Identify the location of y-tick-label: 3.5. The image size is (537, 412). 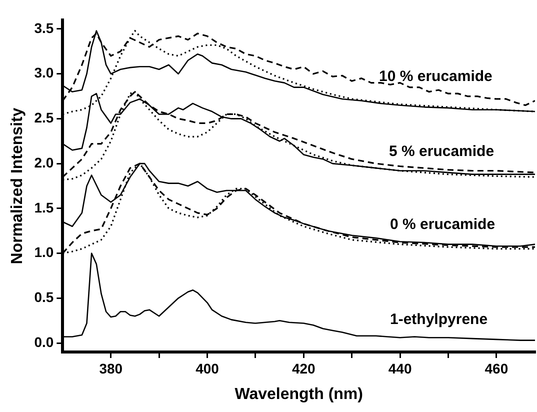
(44, 28).